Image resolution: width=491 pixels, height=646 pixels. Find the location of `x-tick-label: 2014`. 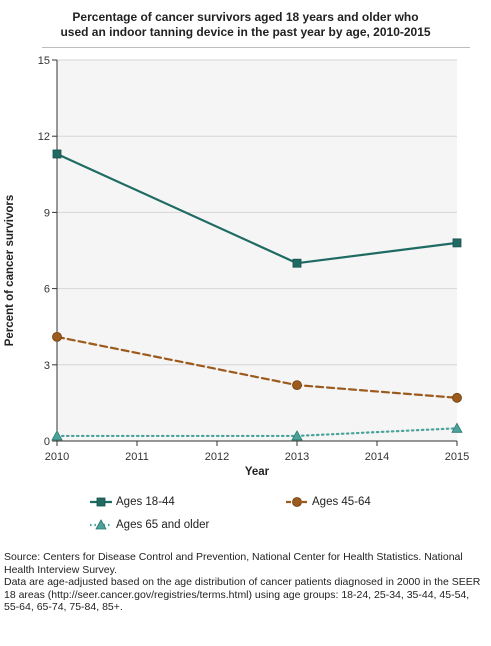

x-tick-label: 2014 is located at coordinates (377, 457).